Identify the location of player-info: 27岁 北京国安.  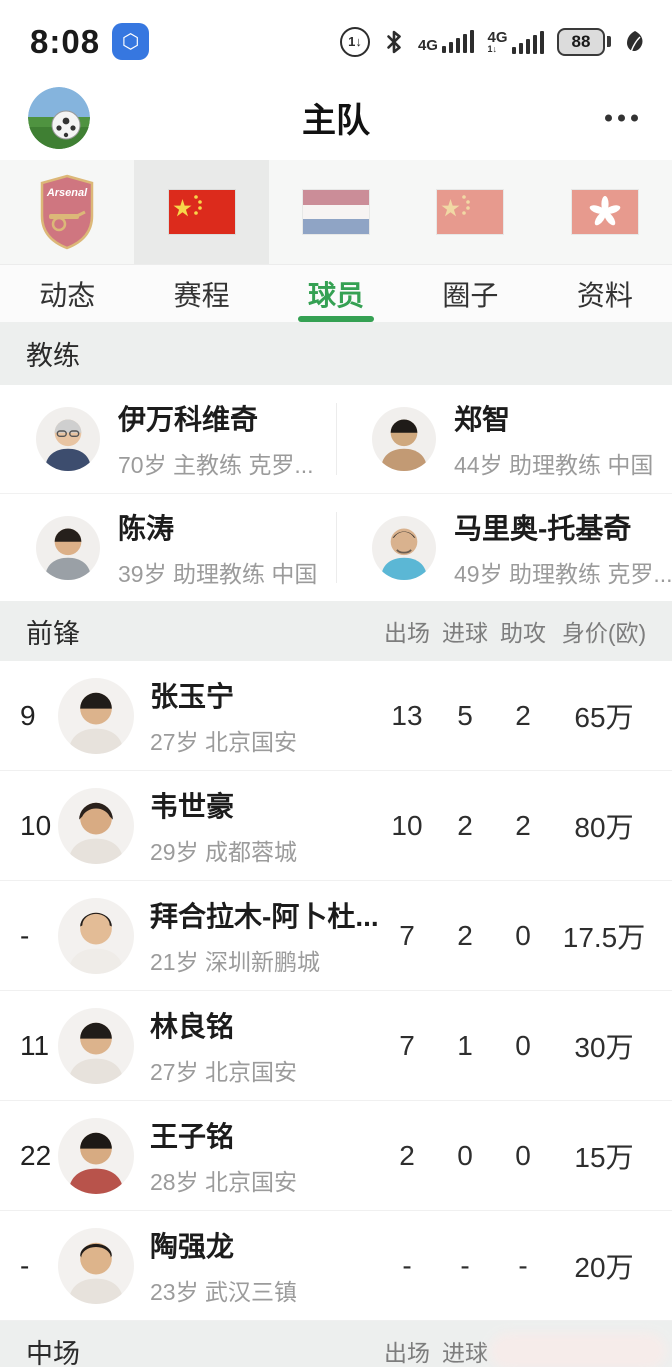
(223, 741).